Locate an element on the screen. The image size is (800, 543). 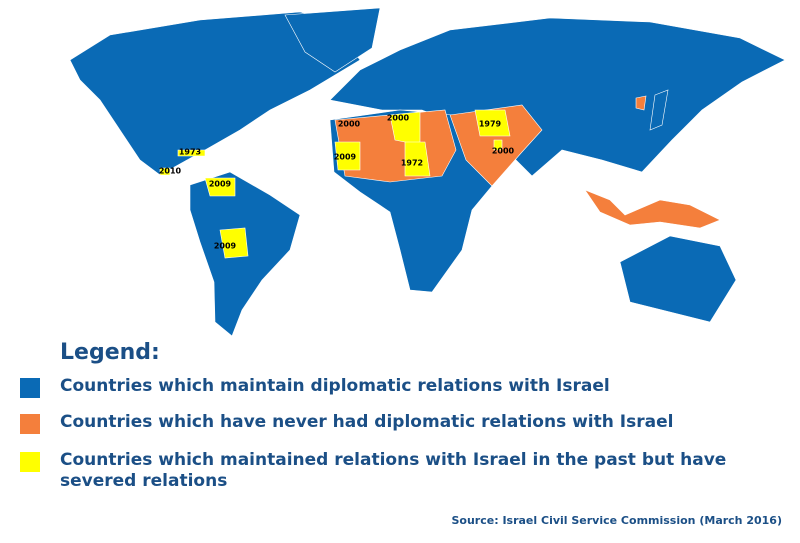
nicaragua is located at coordinates (165, 171).